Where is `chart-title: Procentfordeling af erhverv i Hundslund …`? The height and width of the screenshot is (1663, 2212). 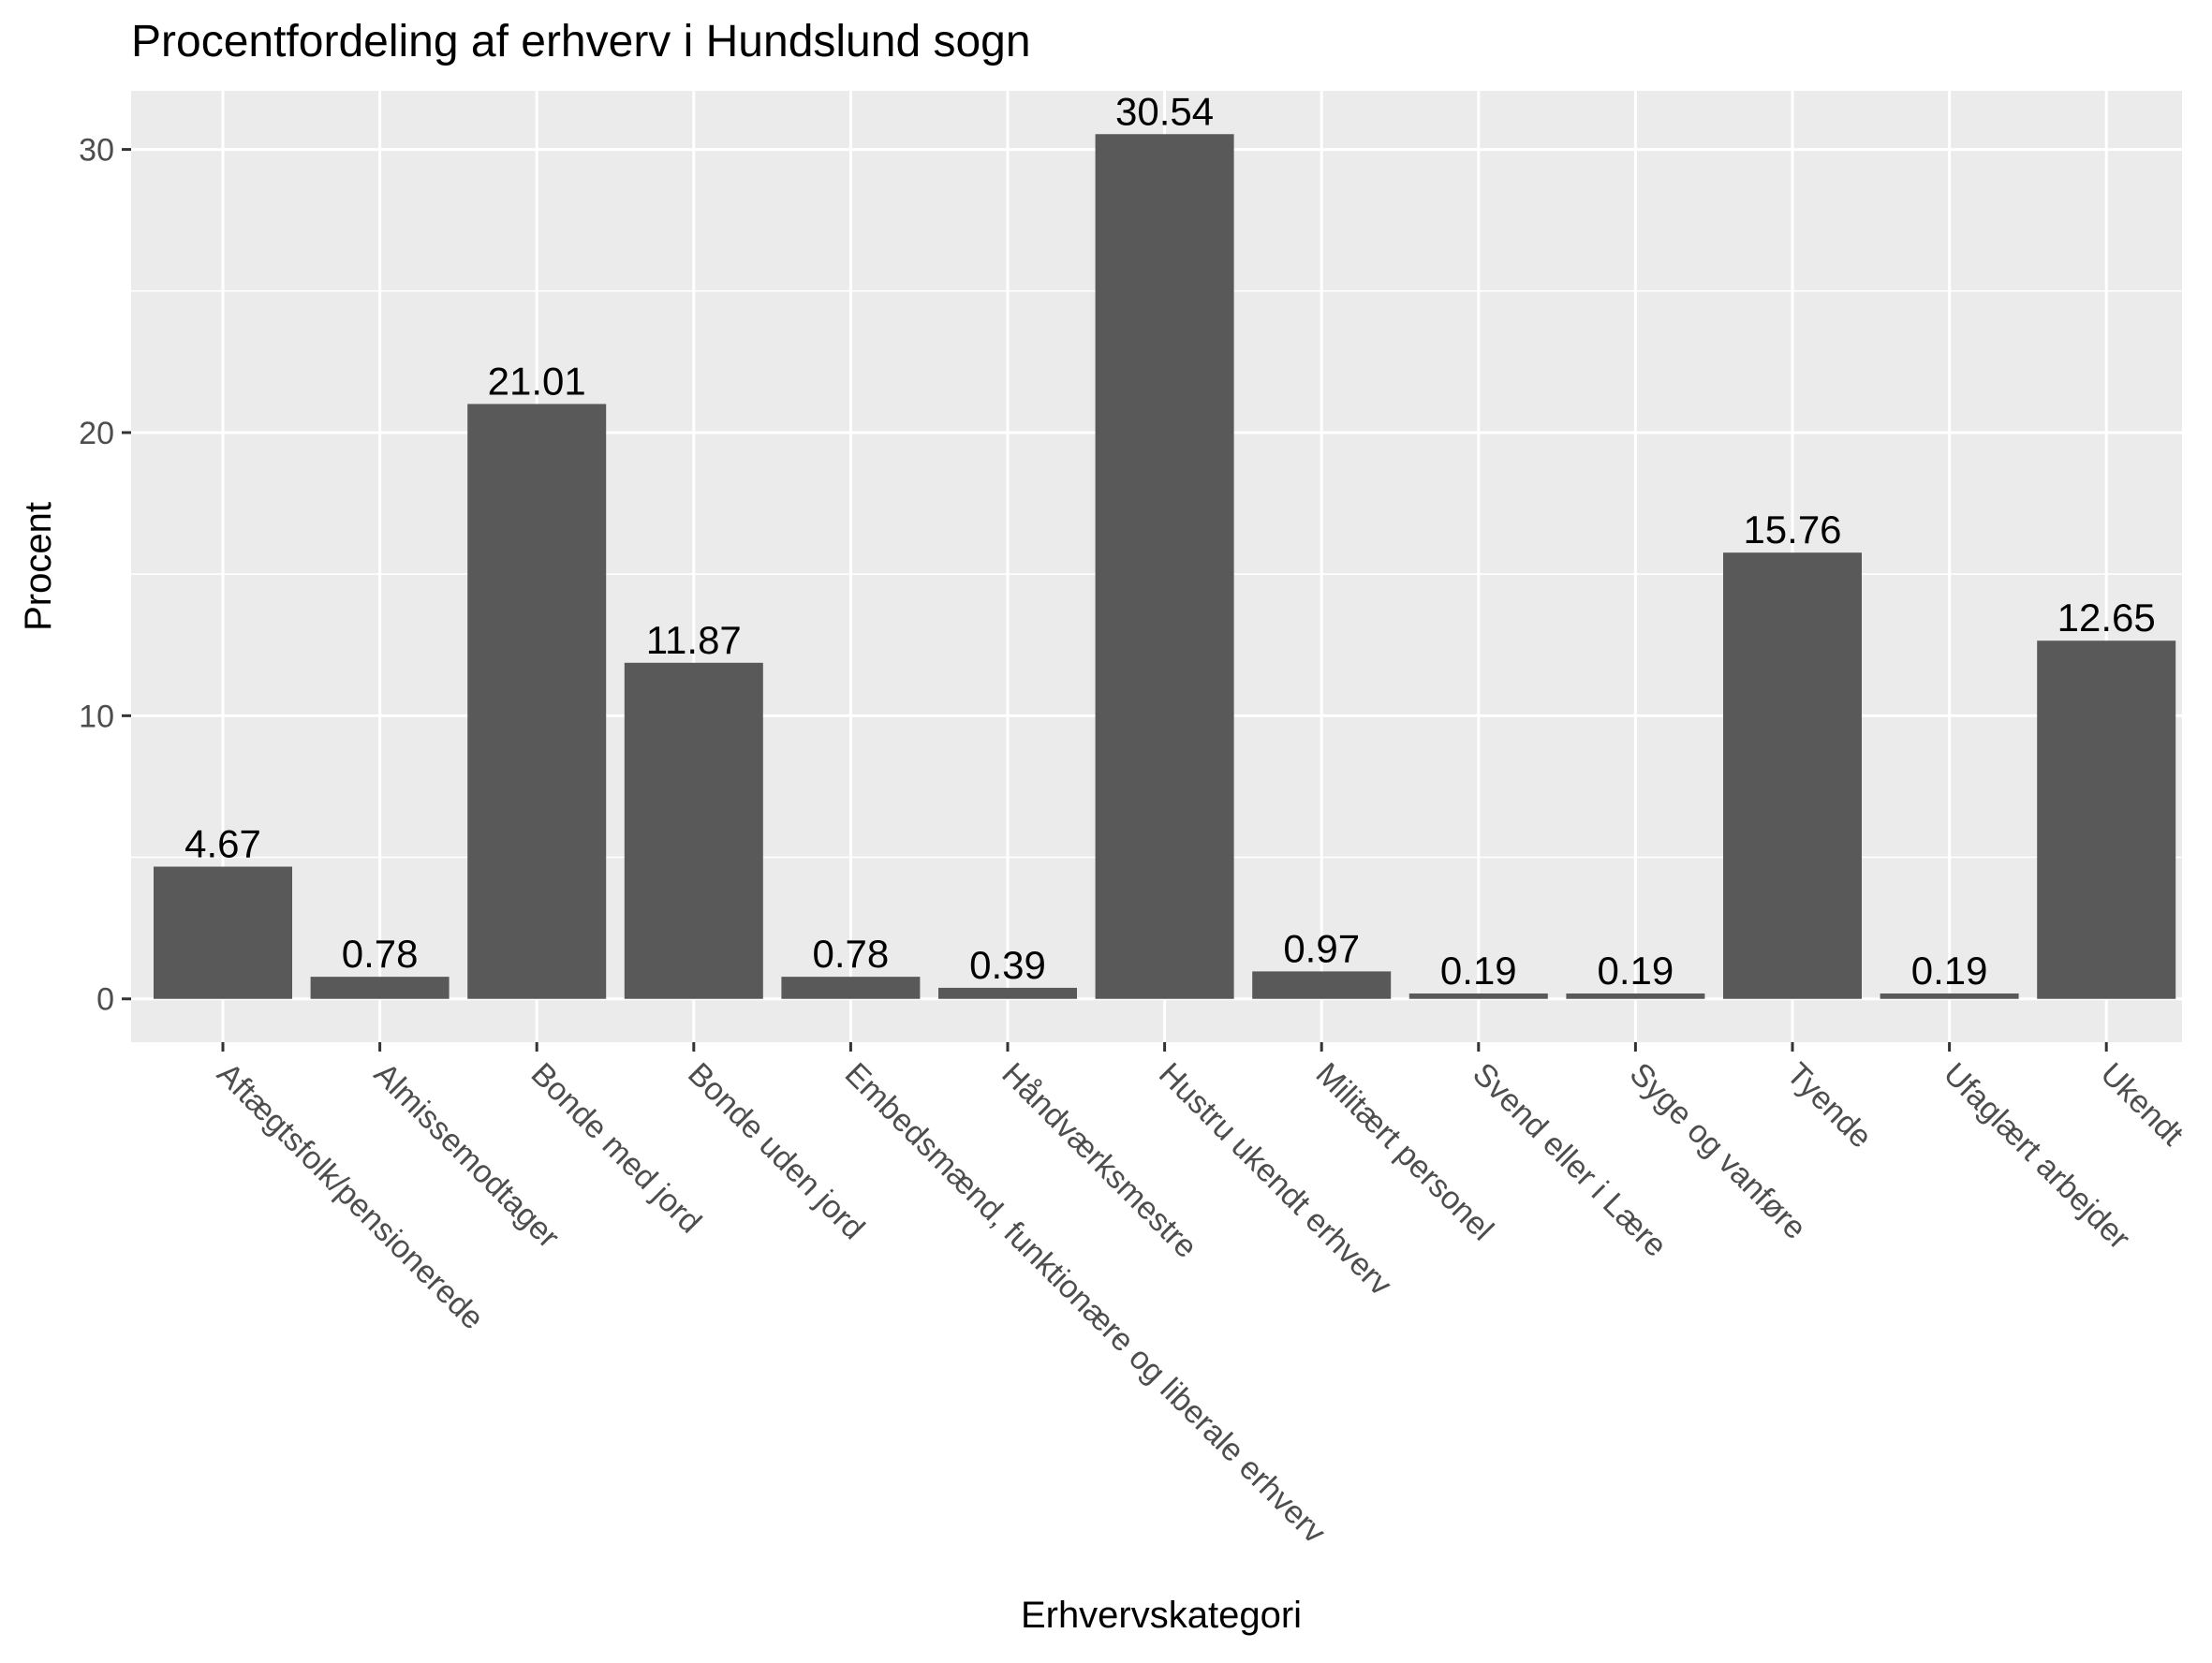
chart-title: Procentfordeling af erhverv i Hundslund … is located at coordinates (581, 41).